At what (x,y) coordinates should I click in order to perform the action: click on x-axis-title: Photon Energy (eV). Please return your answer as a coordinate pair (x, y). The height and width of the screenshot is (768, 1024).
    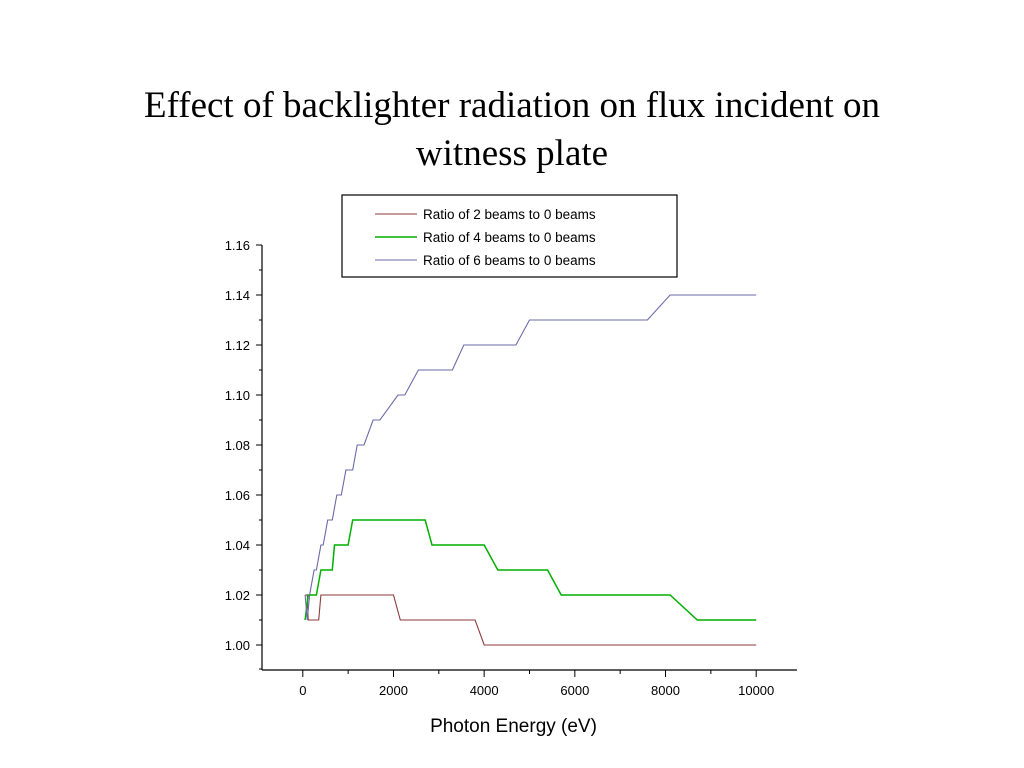
    Looking at the image, I should click on (513, 726).